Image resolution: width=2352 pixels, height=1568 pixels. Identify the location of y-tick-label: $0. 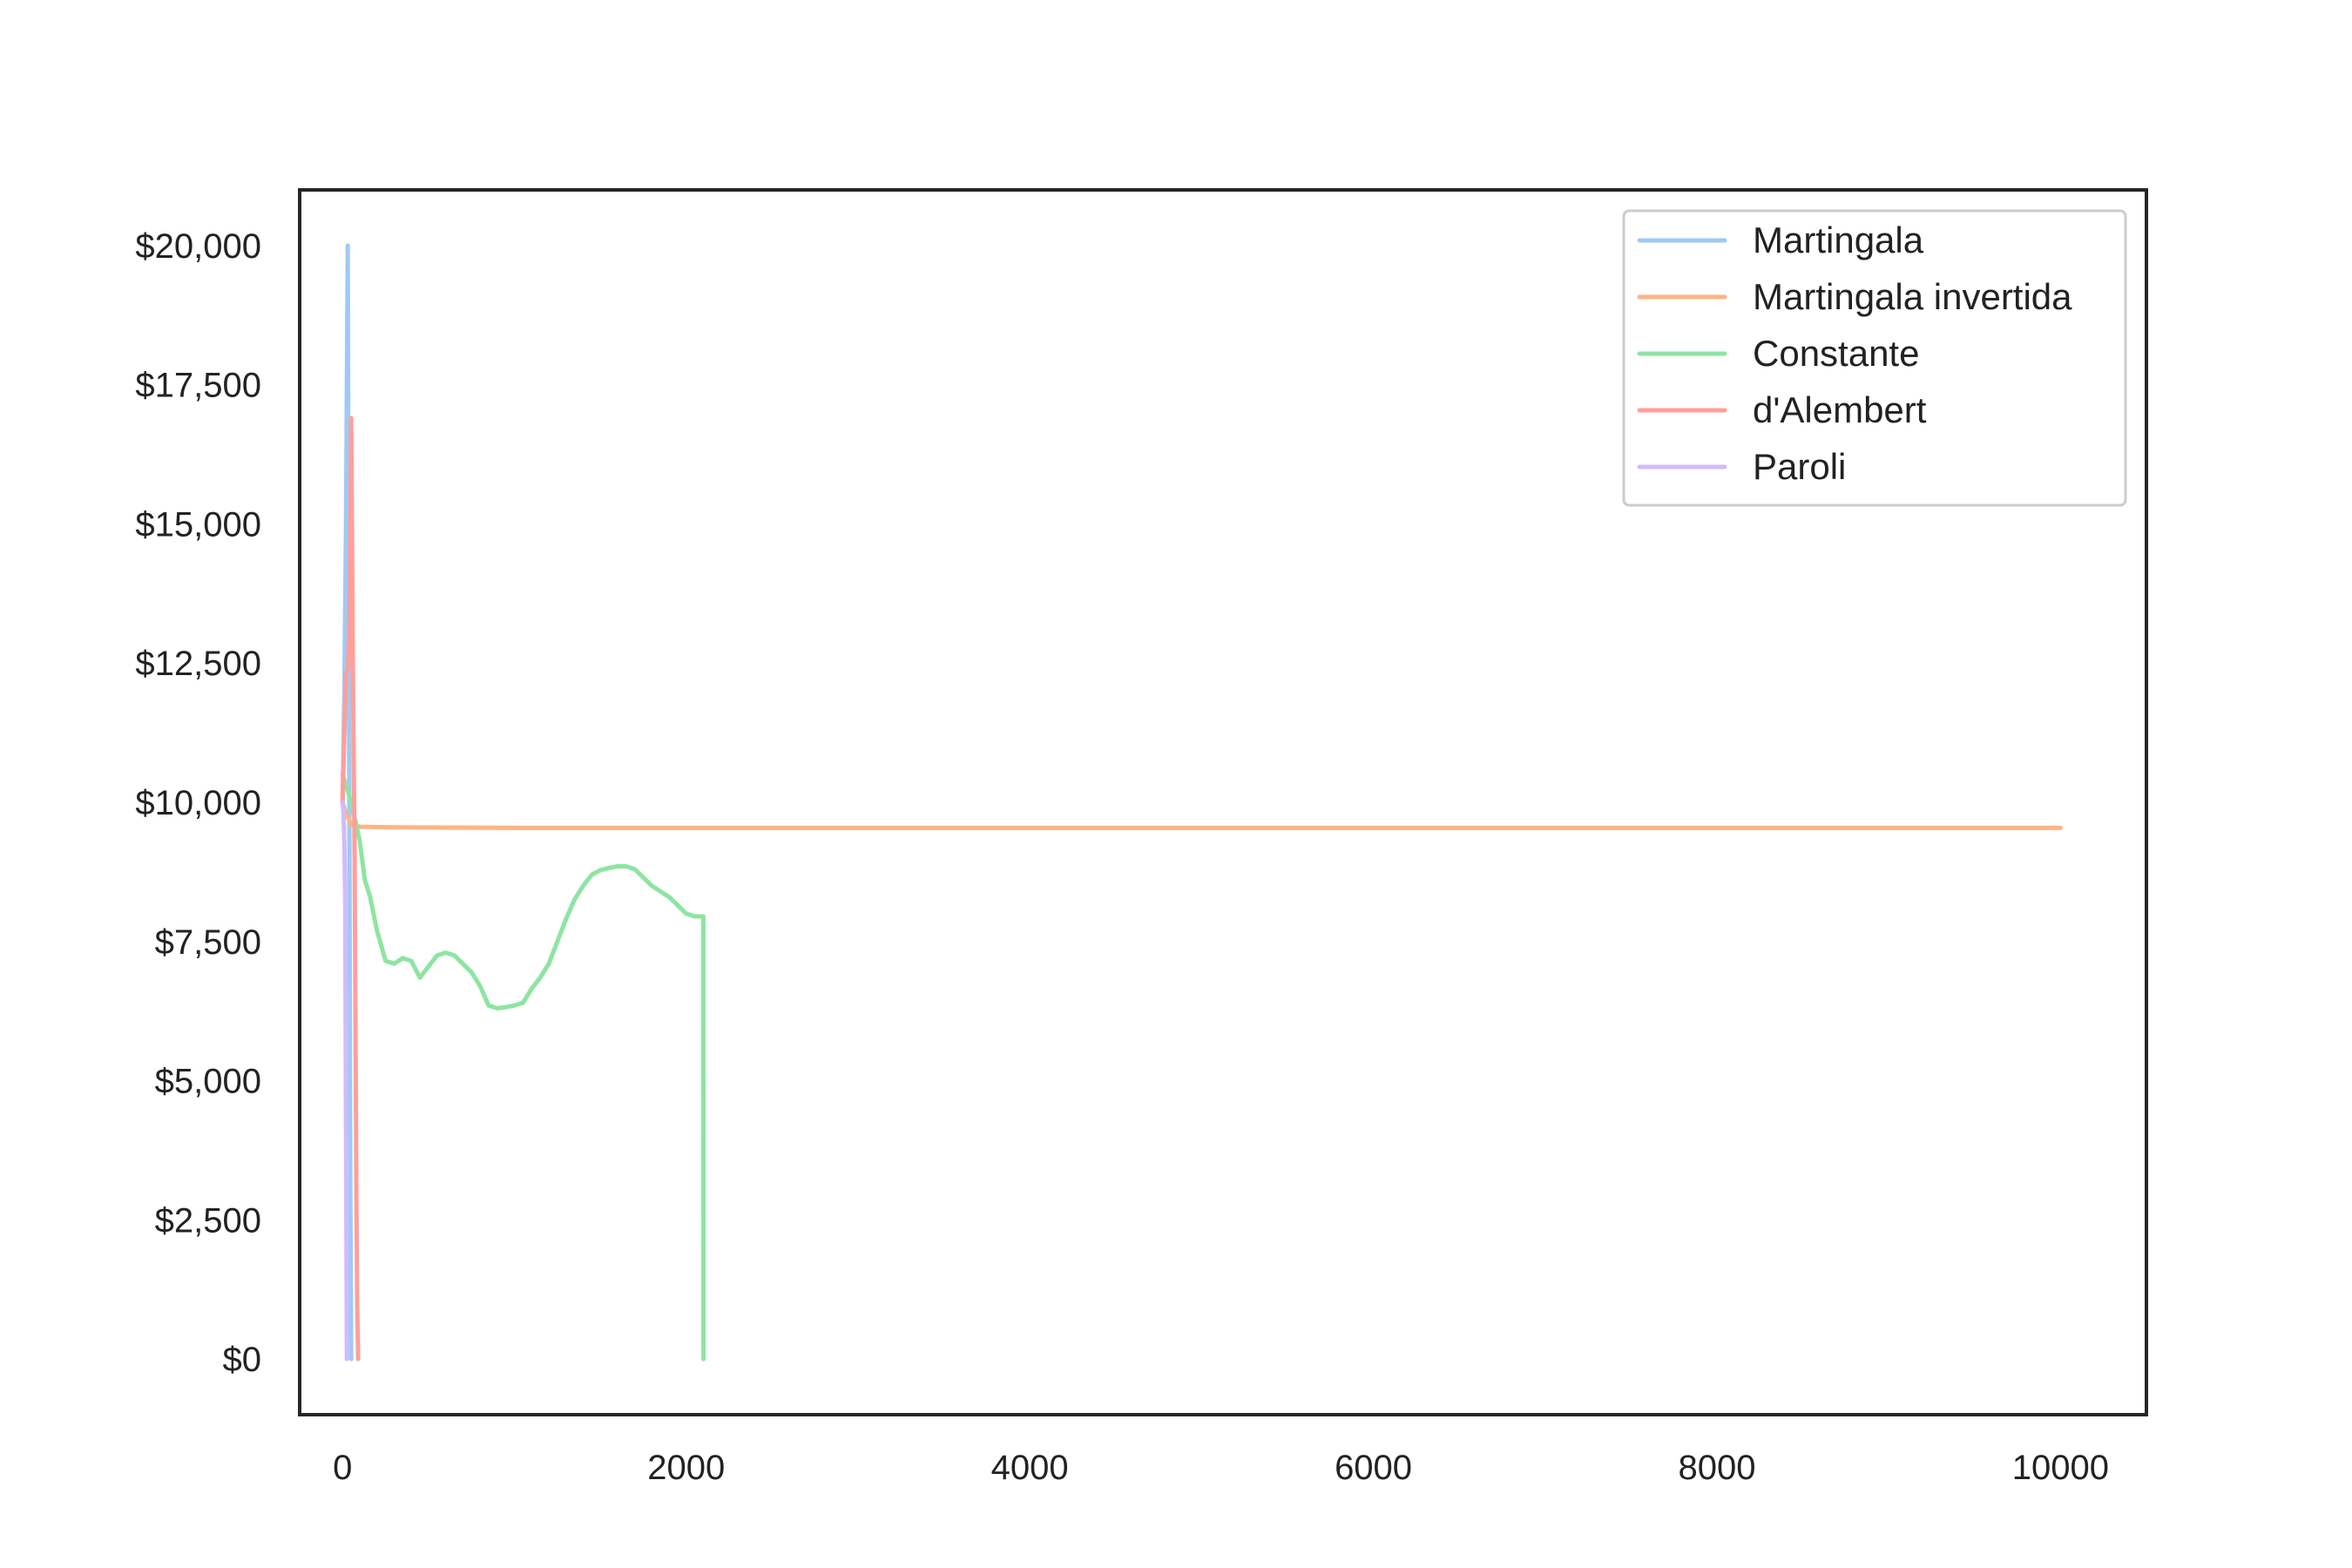
(242, 1360).